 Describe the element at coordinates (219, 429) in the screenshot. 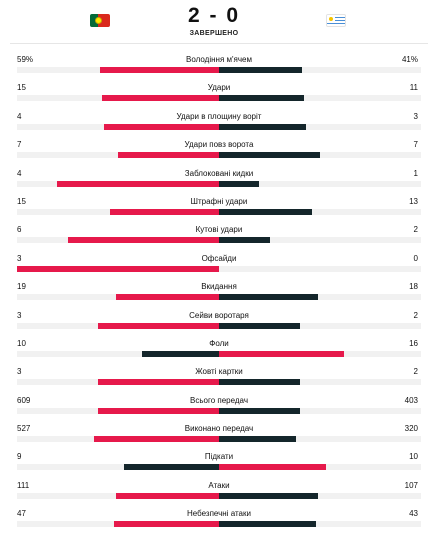

I see `stat-label: Виконано передач` at that location.